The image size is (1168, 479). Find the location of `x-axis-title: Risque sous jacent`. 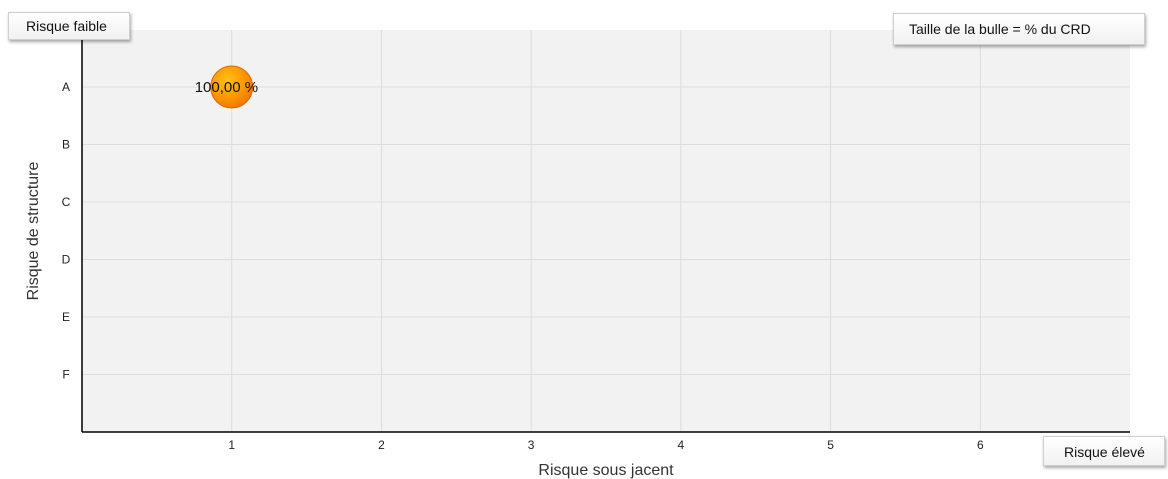

x-axis-title: Risque sous jacent is located at coordinates (606, 470).